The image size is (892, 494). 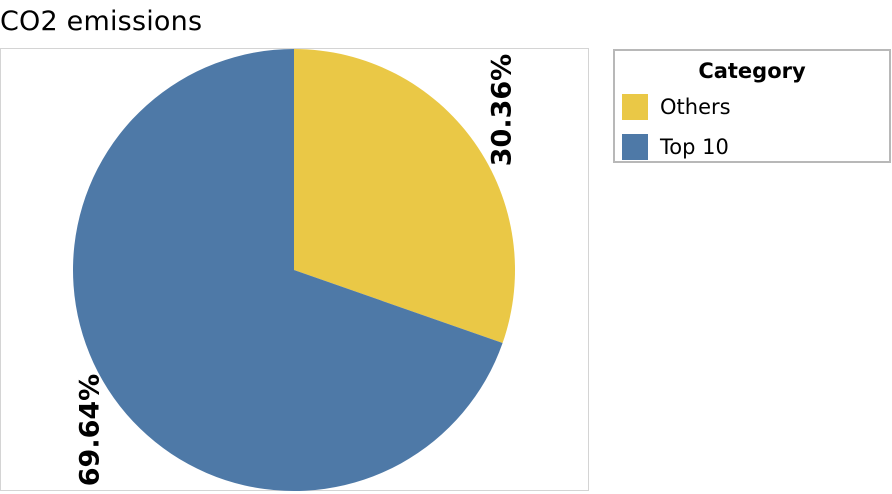 I want to click on legend-item-top-10: Top 10, so click(x=675, y=147).